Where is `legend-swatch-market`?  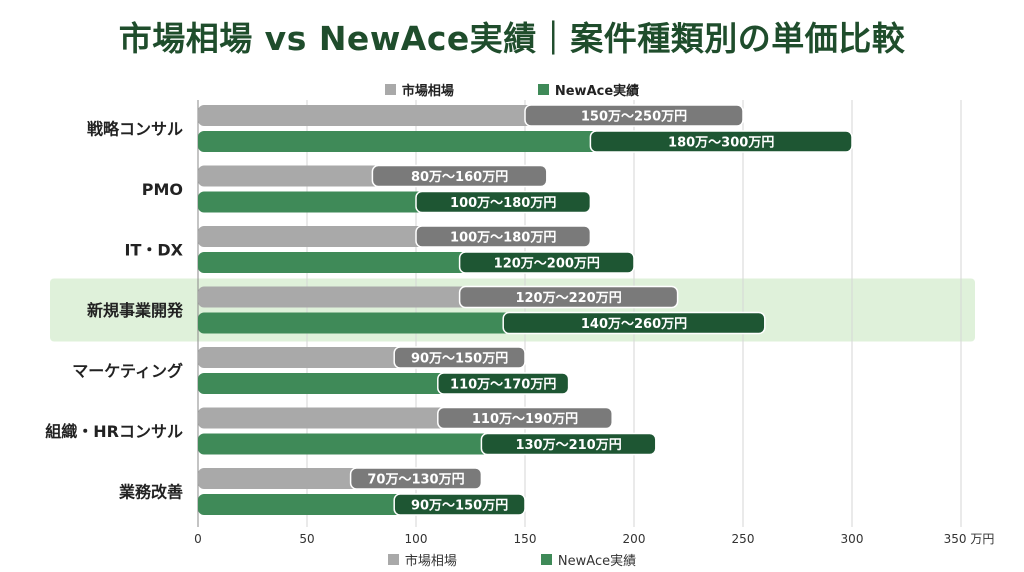
legend-swatch-market is located at coordinates (390, 89).